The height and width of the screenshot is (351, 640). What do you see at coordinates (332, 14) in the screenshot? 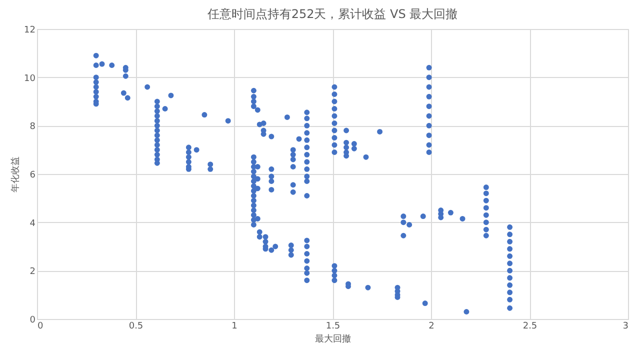
I see `chart-title: 任意时间点持有252天，累计收益 VS 最大回撤` at bounding box center [332, 14].